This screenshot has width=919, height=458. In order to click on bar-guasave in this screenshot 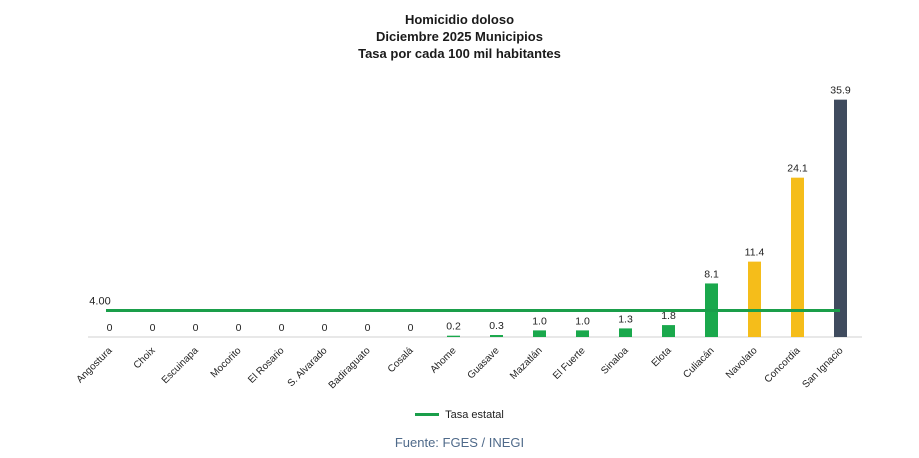, I will do `click(496, 336)`.